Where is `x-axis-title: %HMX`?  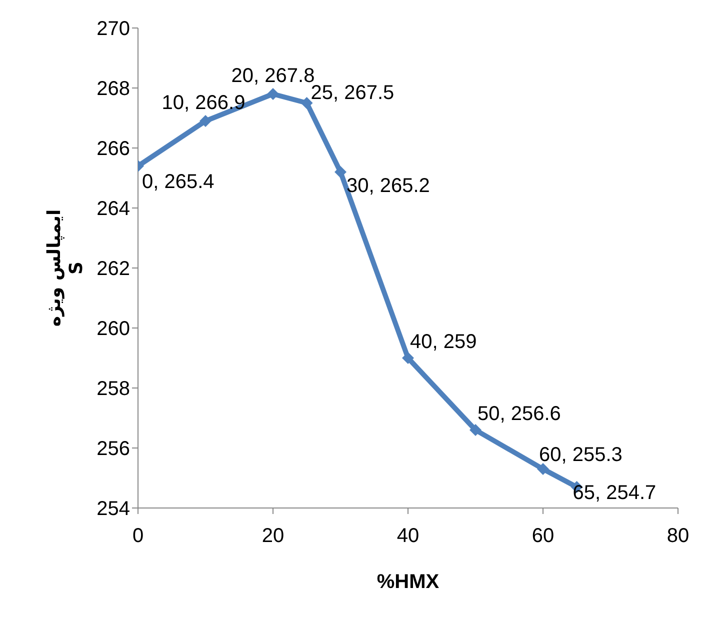 x-axis-title: %HMX is located at coordinates (408, 582).